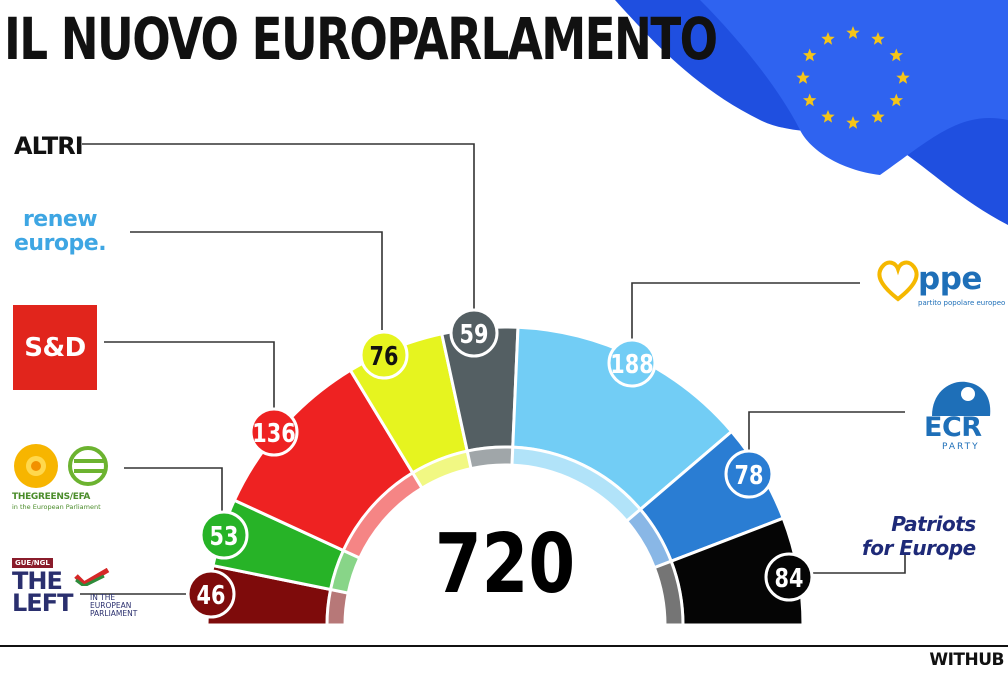  I want to click on altri-label: ALTRI, so click(49, 146).